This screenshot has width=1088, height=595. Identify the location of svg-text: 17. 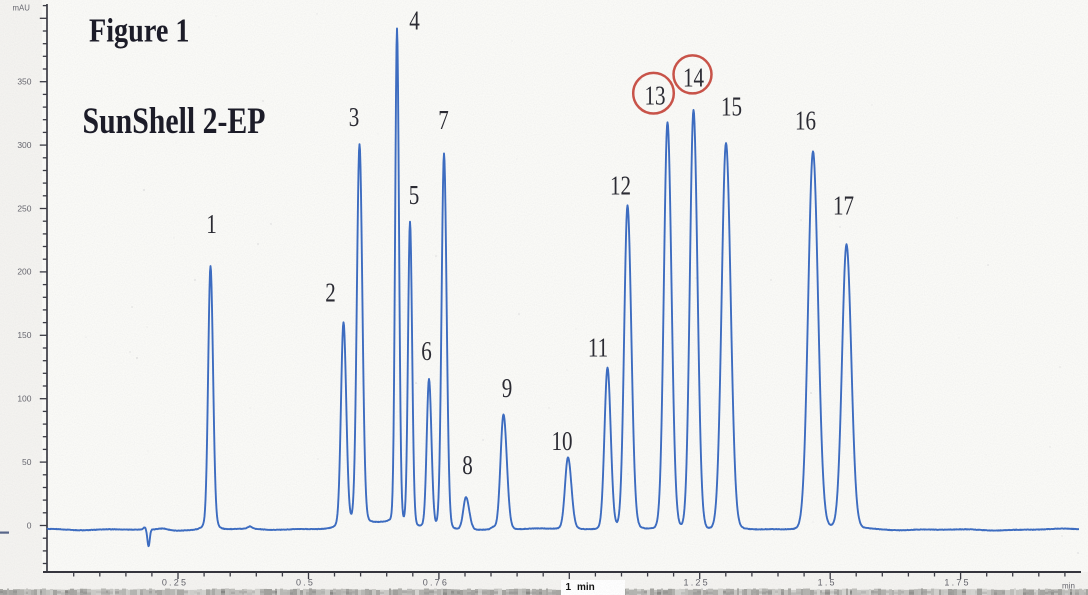
(843, 206).